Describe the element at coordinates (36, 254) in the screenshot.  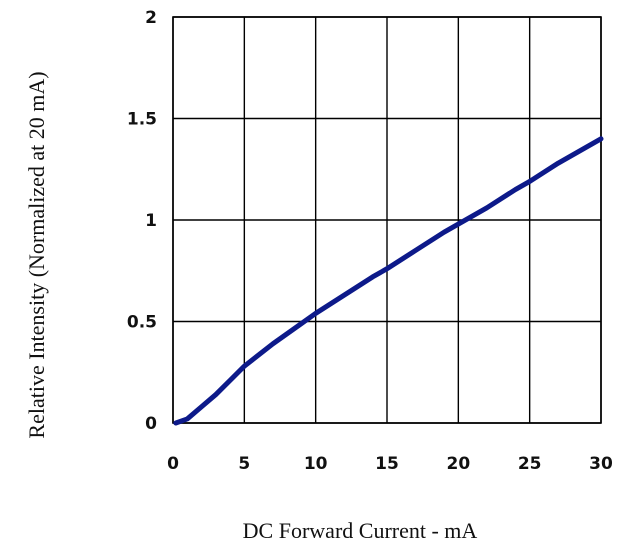
I see `y-axis-title: Relative Intensity (Normalized at 20 mA)` at that location.